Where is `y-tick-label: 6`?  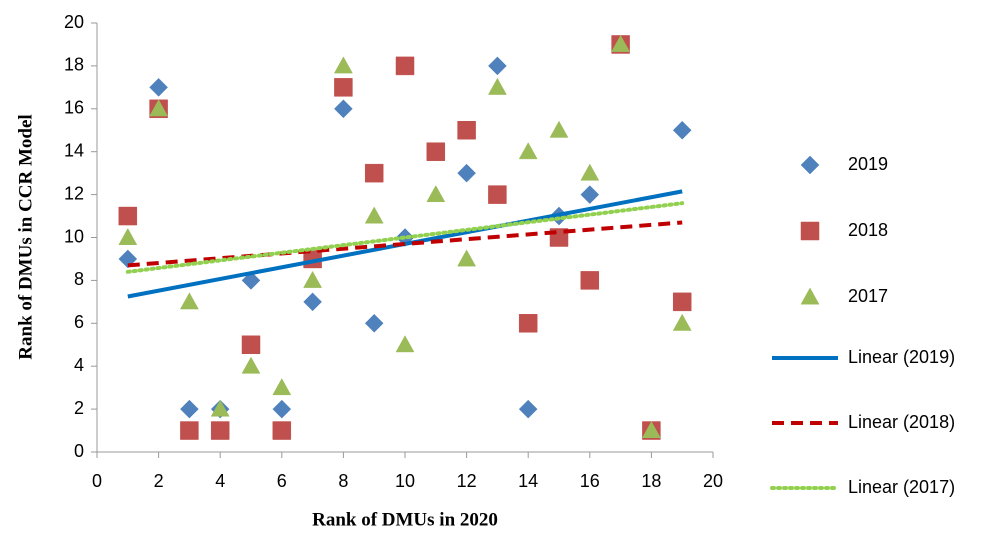 y-tick-label: 6 is located at coordinates (79, 322).